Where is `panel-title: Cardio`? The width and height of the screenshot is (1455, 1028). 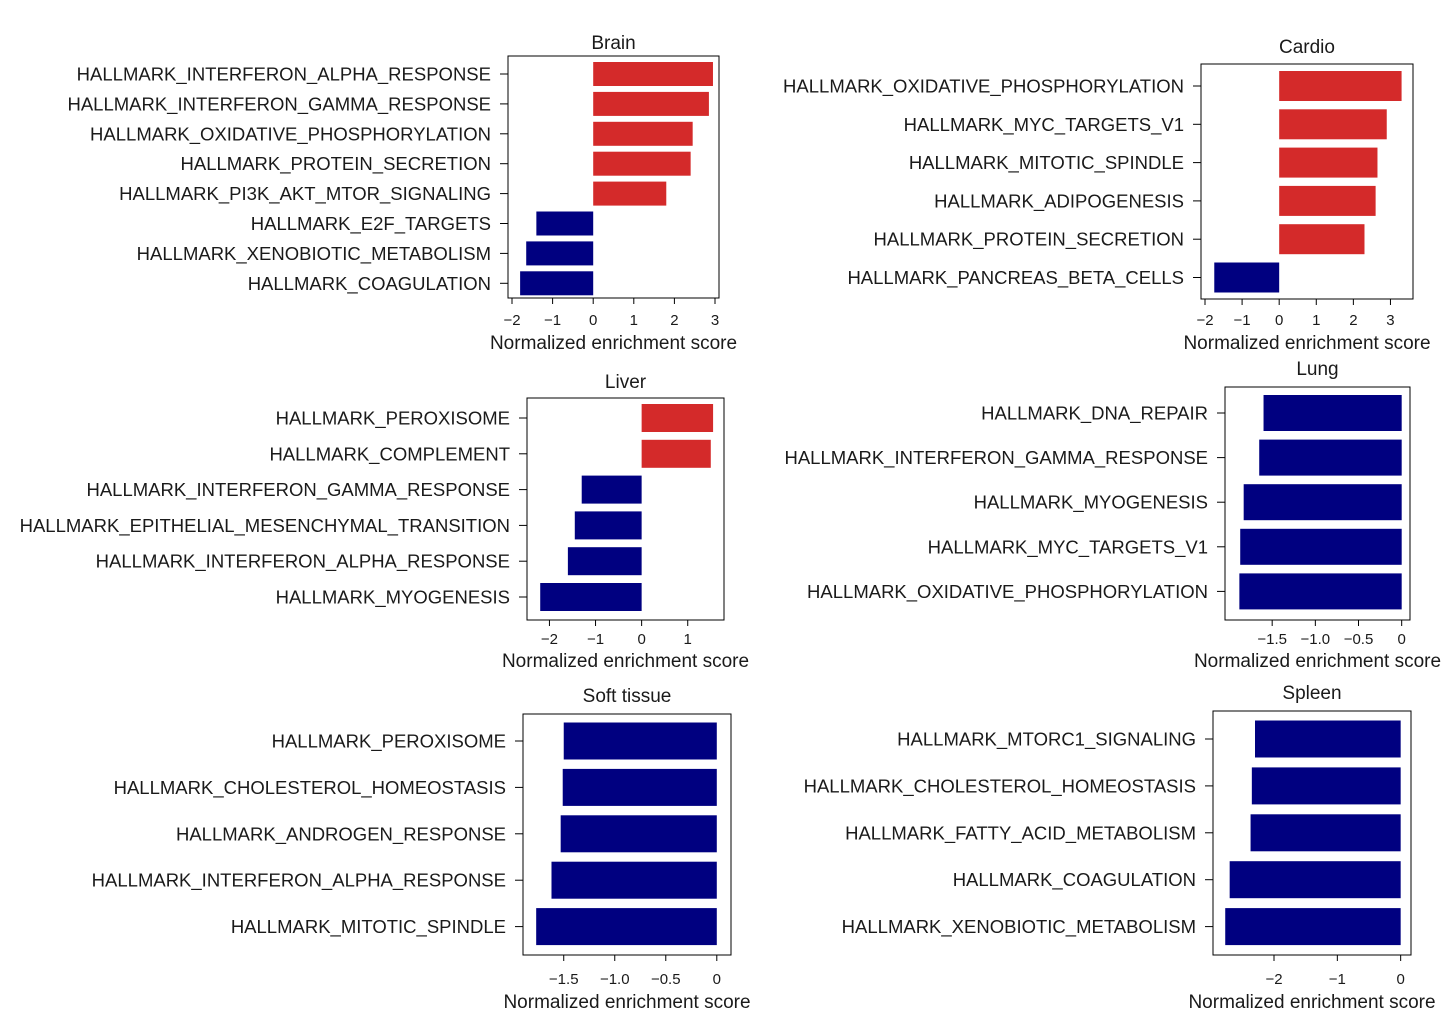 panel-title: Cardio is located at coordinates (1307, 47).